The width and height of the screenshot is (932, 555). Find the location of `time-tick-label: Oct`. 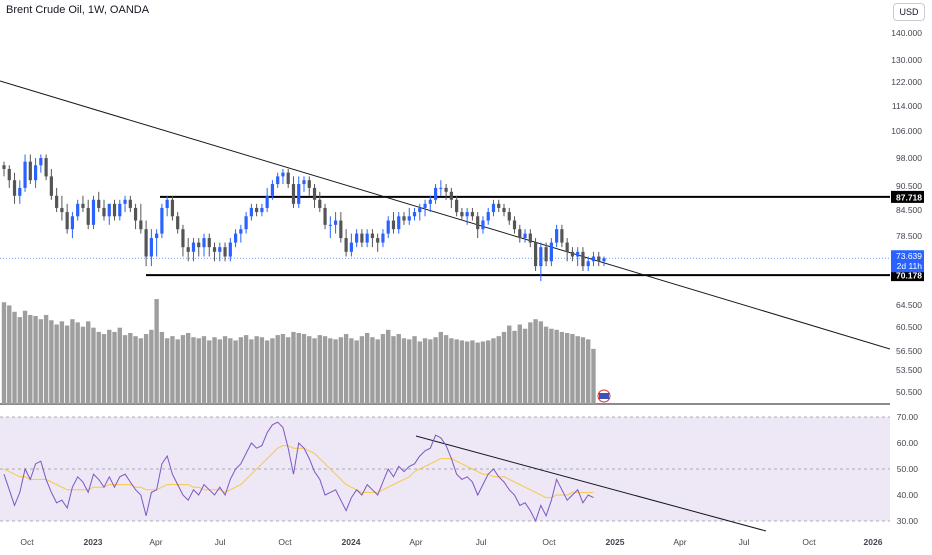

time-tick-label: Oct is located at coordinates (285, 542).